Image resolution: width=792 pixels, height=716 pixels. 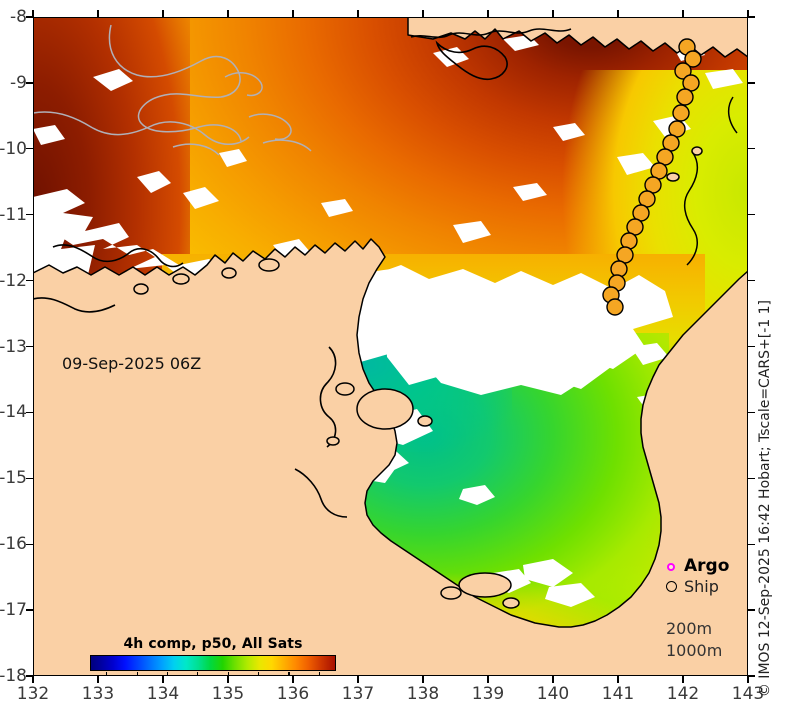 What do you see at coordinates (163, 694) in the screenshot?
I see `x-axis-label: 134` at bounding box center [163, 694].